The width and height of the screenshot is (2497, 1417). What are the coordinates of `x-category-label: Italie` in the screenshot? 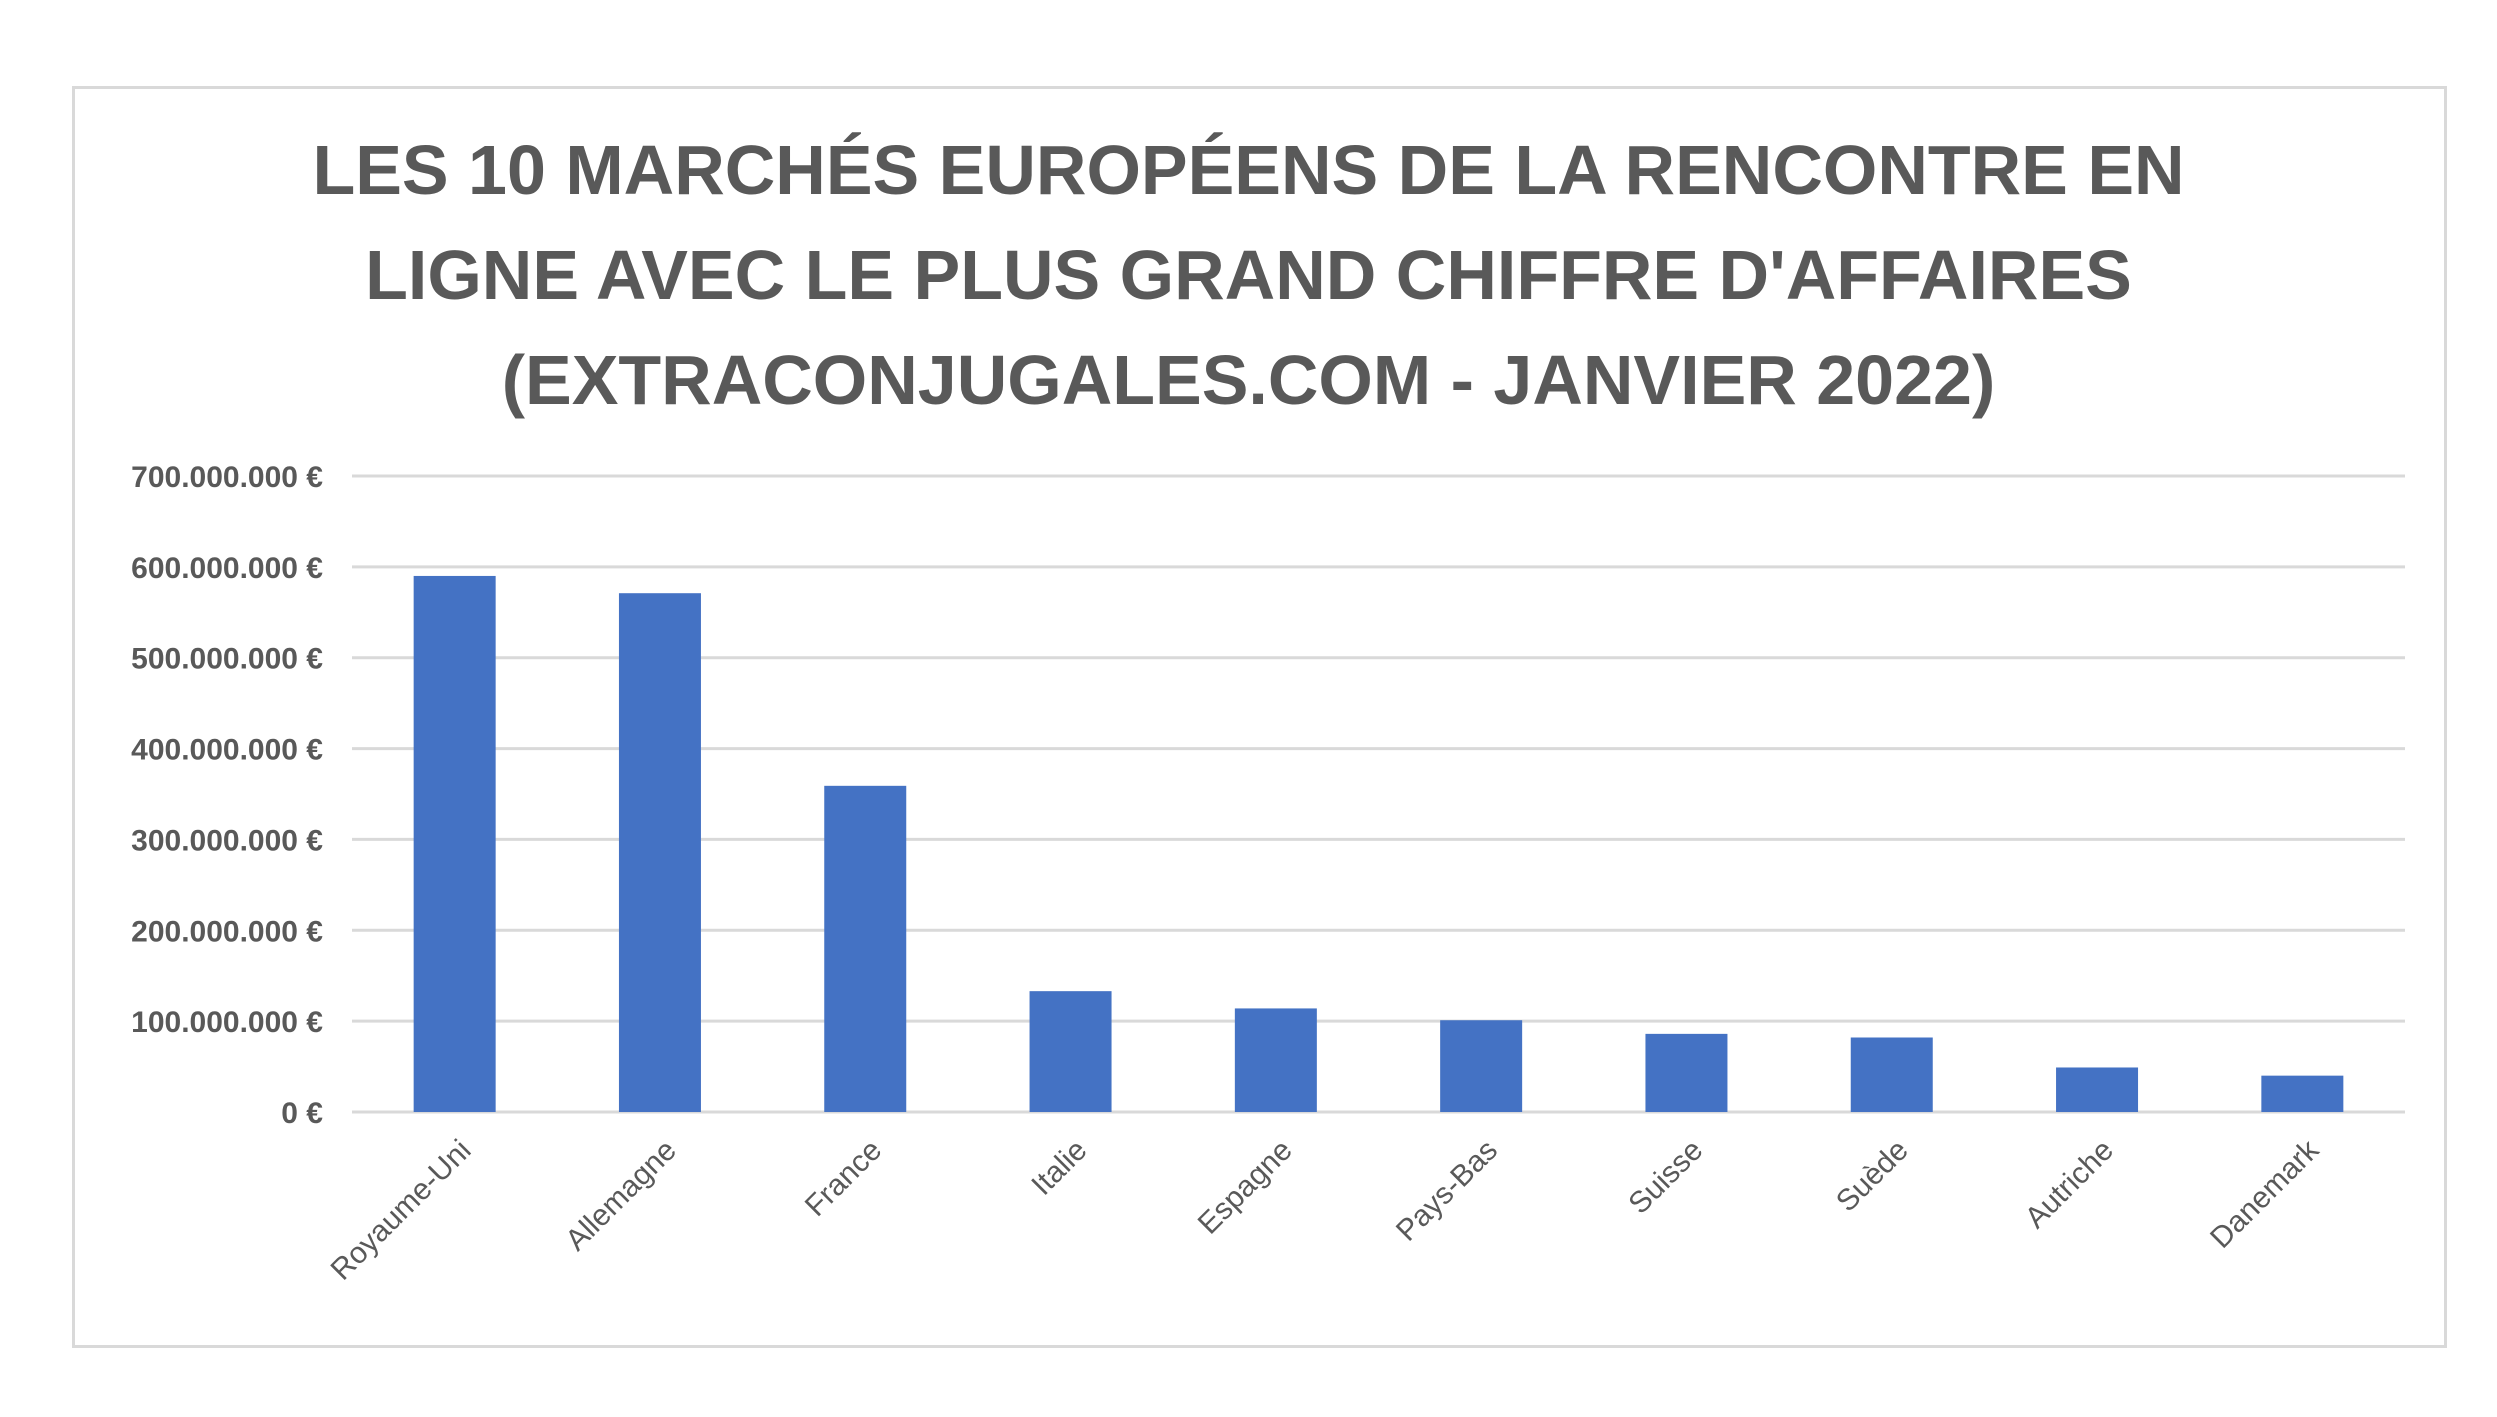 It's located at (1059, 1168).